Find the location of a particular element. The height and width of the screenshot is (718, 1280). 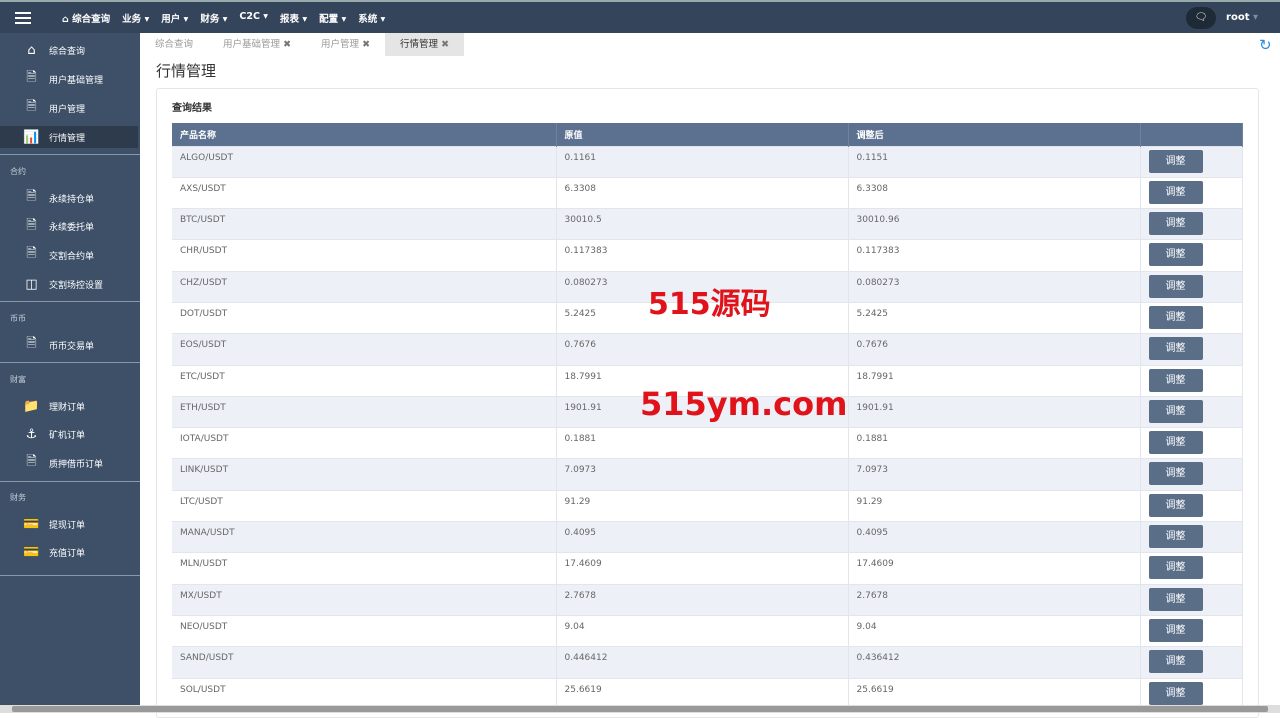

caret-down-icon: ▾ is located at coordinates (1255, 17).